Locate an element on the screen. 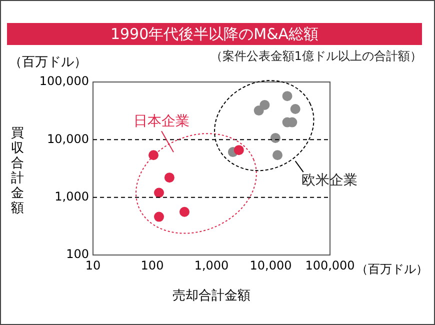 The width and height of the screenshot is (435, 325). x-tick-label: 10,000 is located at coordinates (271, 265).